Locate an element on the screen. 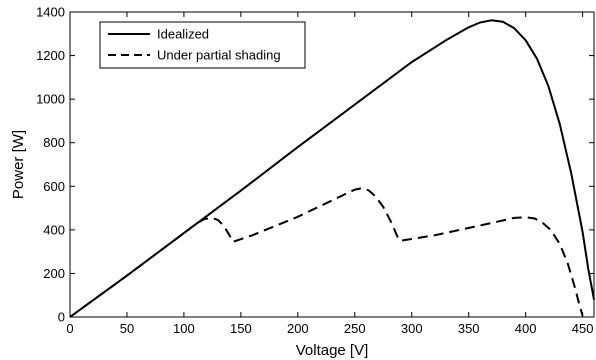  x-axis-title: Voltage [V] is located at coordinates (332, 350).